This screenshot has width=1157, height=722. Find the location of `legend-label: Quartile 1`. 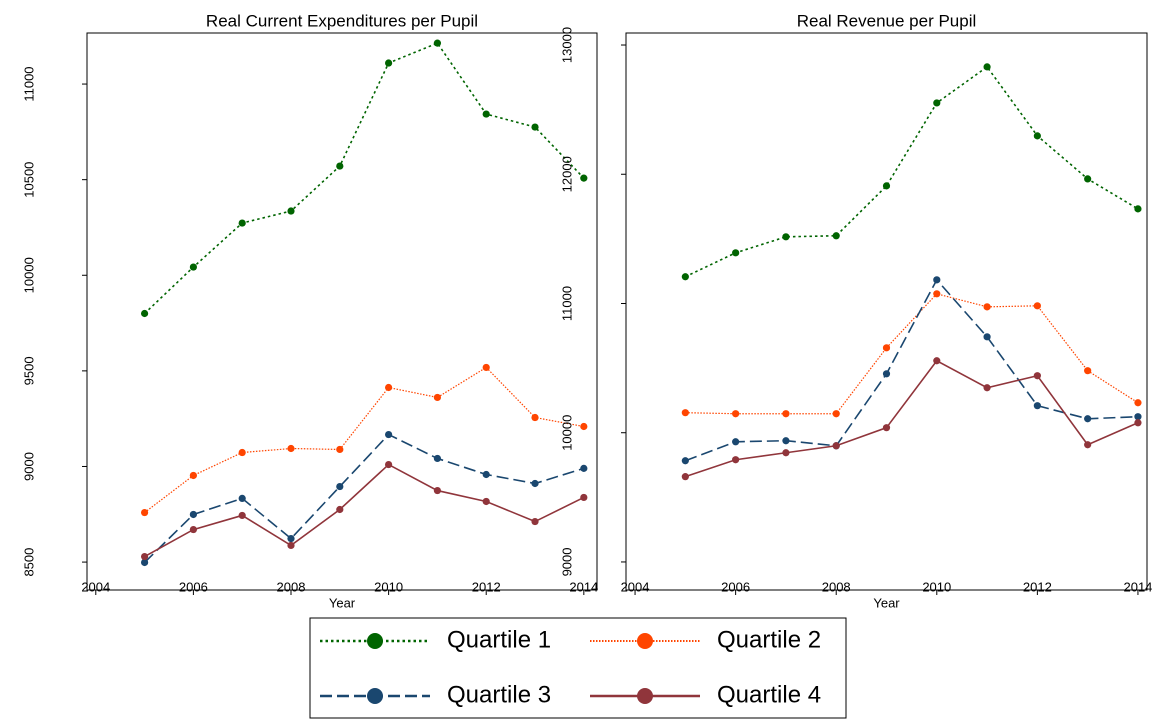

legend-label: Quartile 1 is located at coordinates (499, 639).